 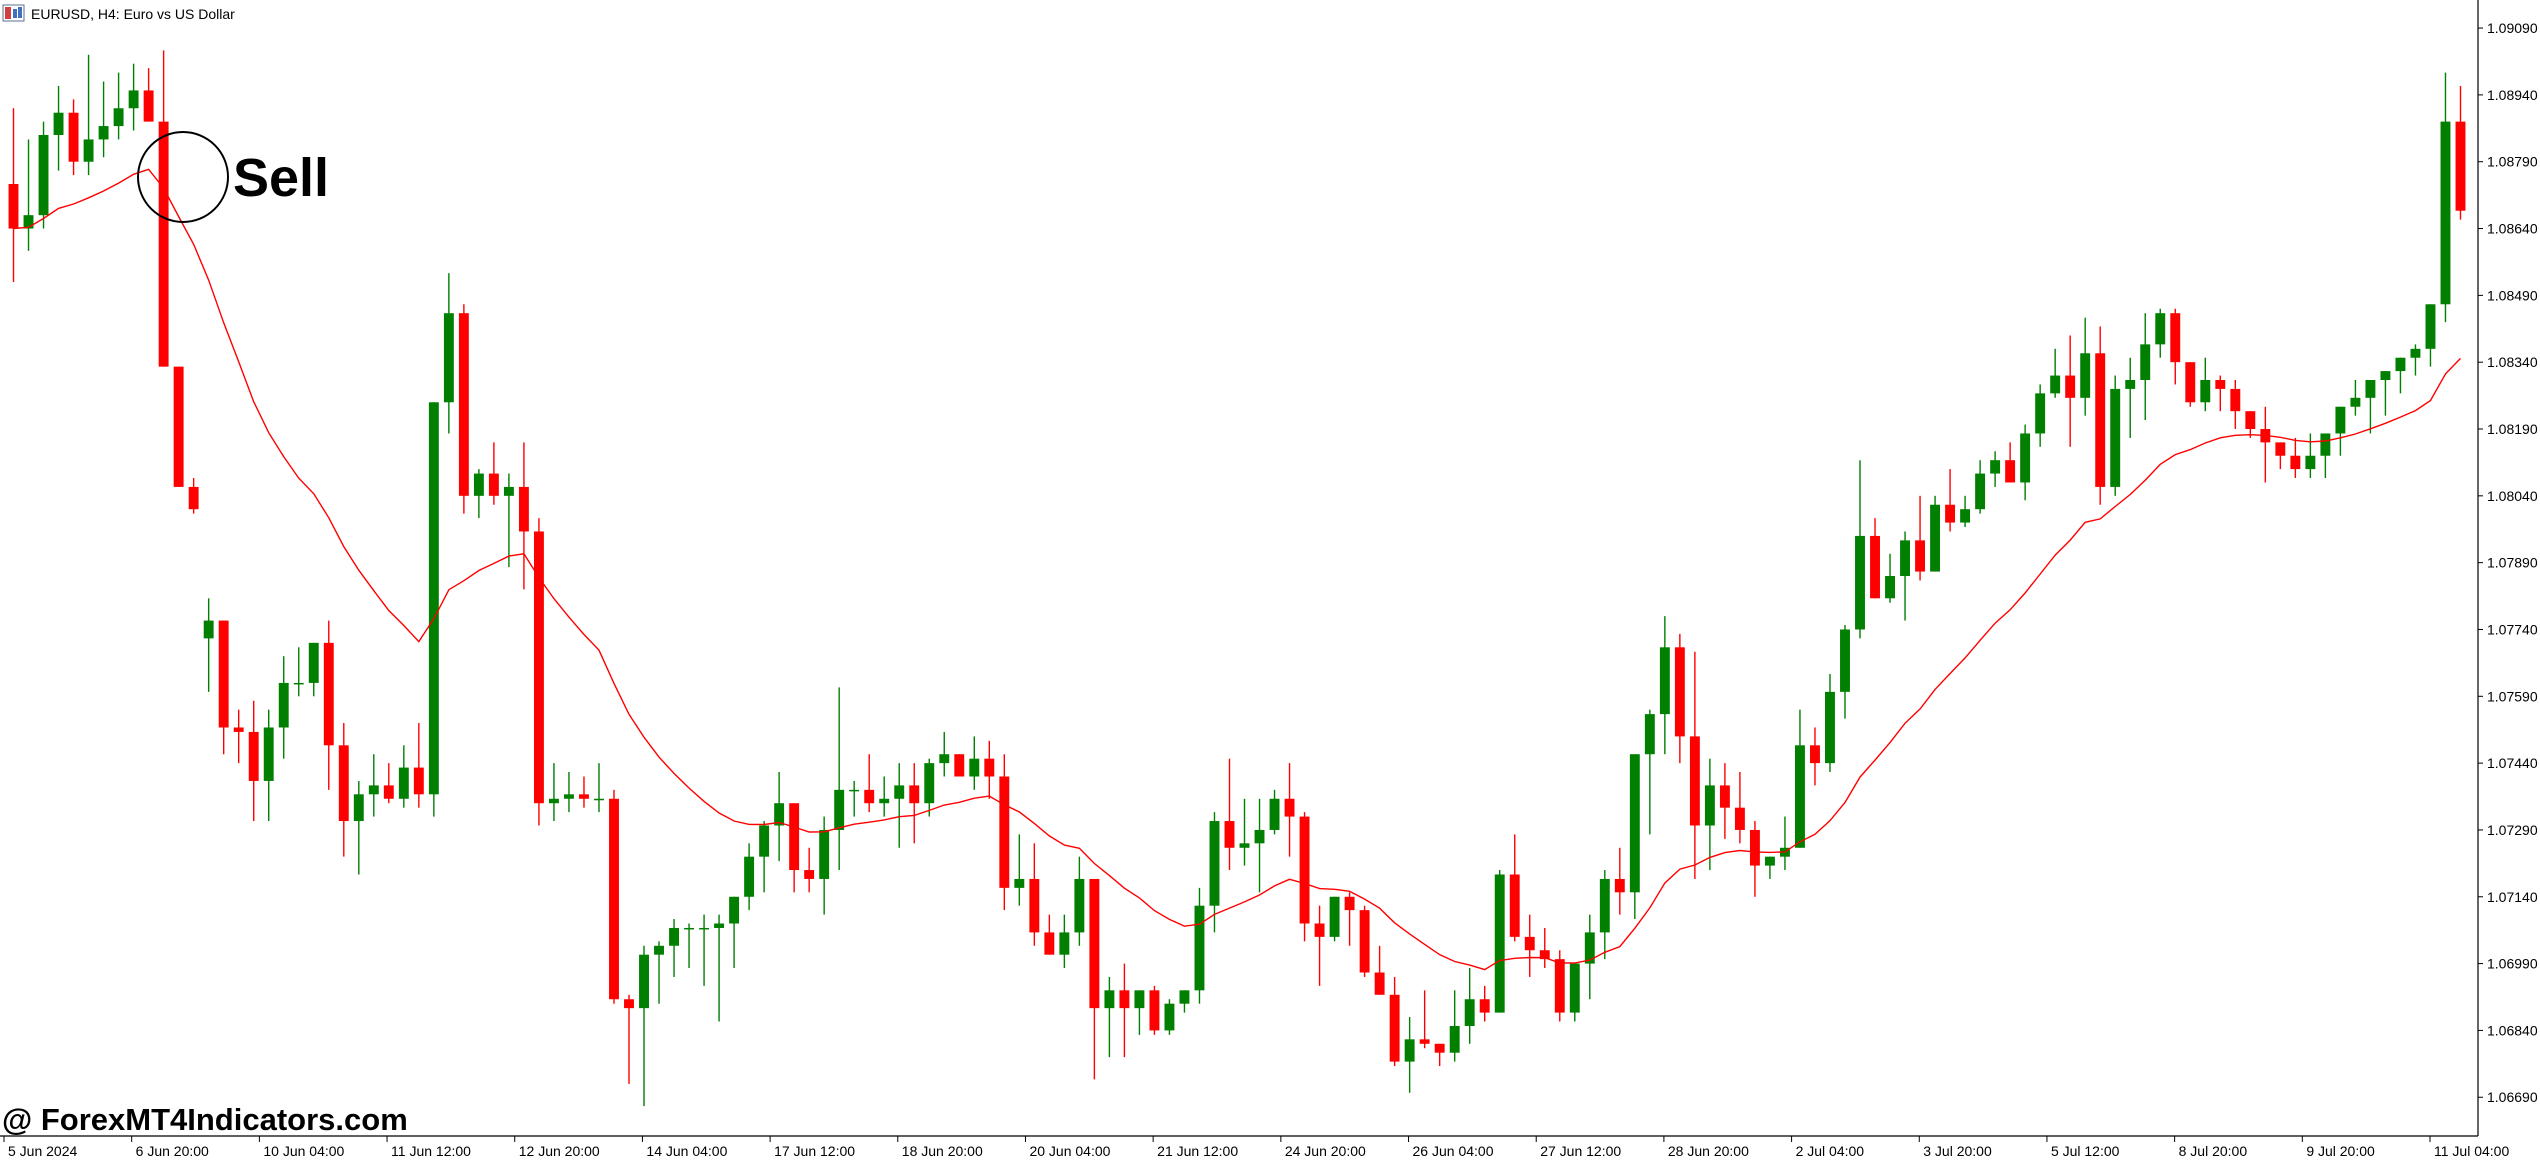 I want to click on time-tick-label: 26 Jun 04:00, so click(x=1453, y=1151).